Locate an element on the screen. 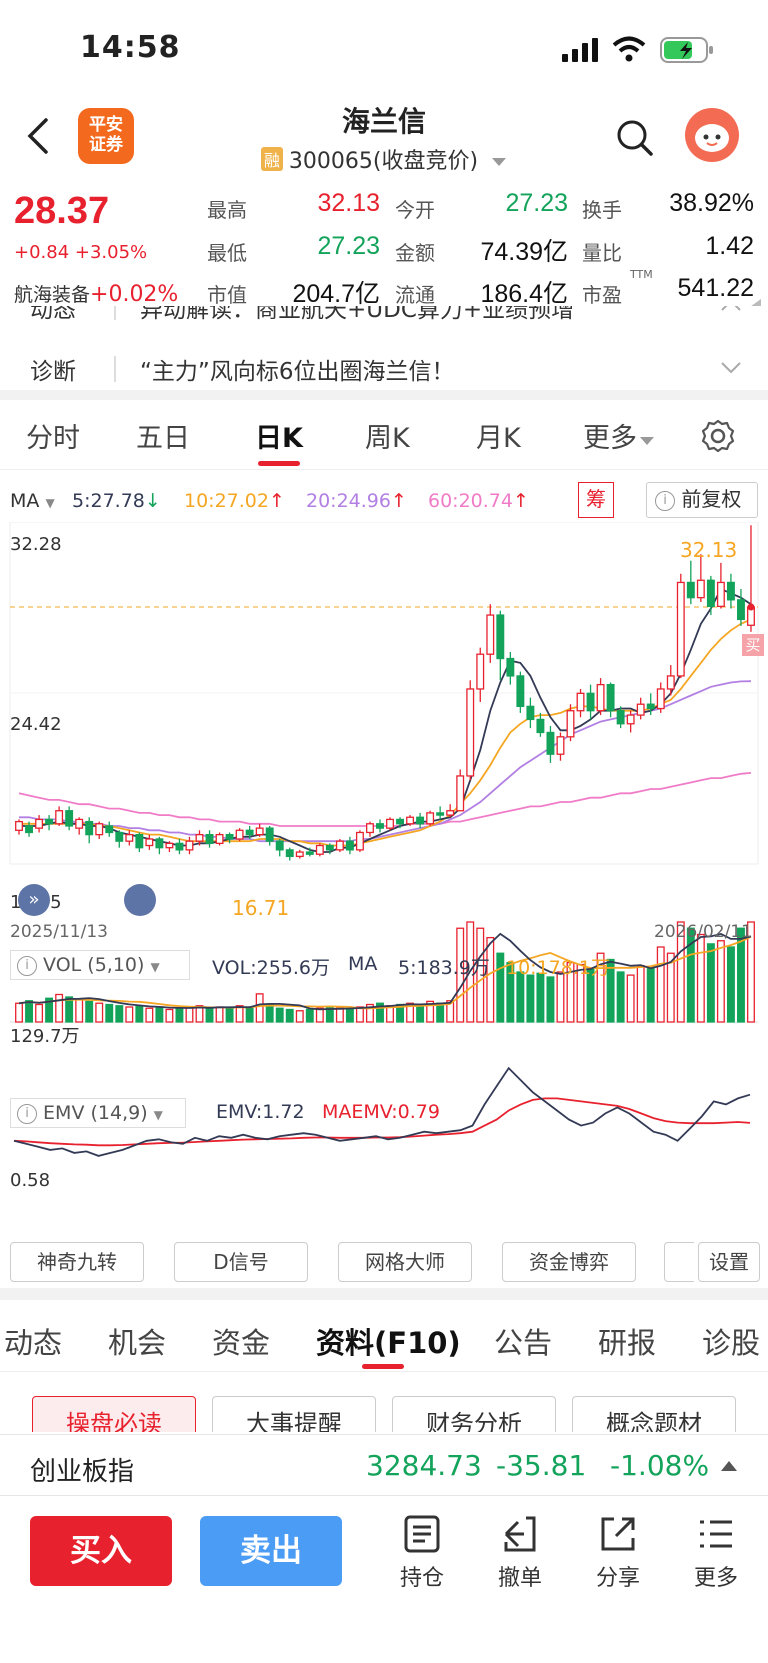 This screenshot has height=1663, width=768. news-row: 诊断 “主力”风向标6位出圈海兰信！ is located at coordinates (384, 372).